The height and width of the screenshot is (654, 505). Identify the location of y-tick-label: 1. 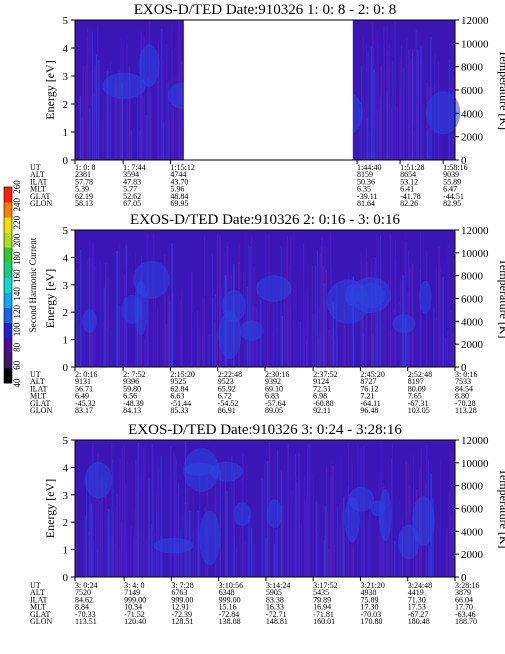
(66, 551).